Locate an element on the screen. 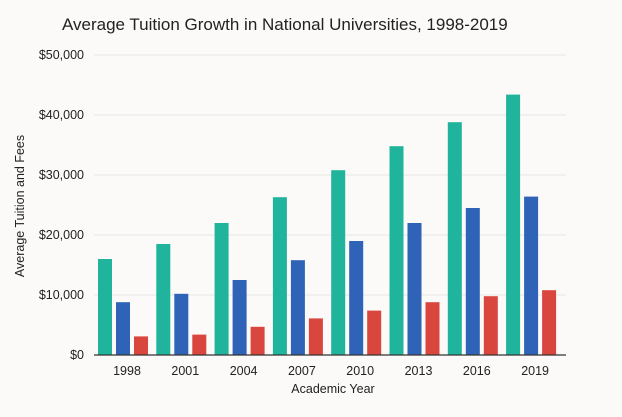 Image resolution: width=622 pixels, height=417 pixels. x-tick-label: 2019 is located at coordinates (535, 371).